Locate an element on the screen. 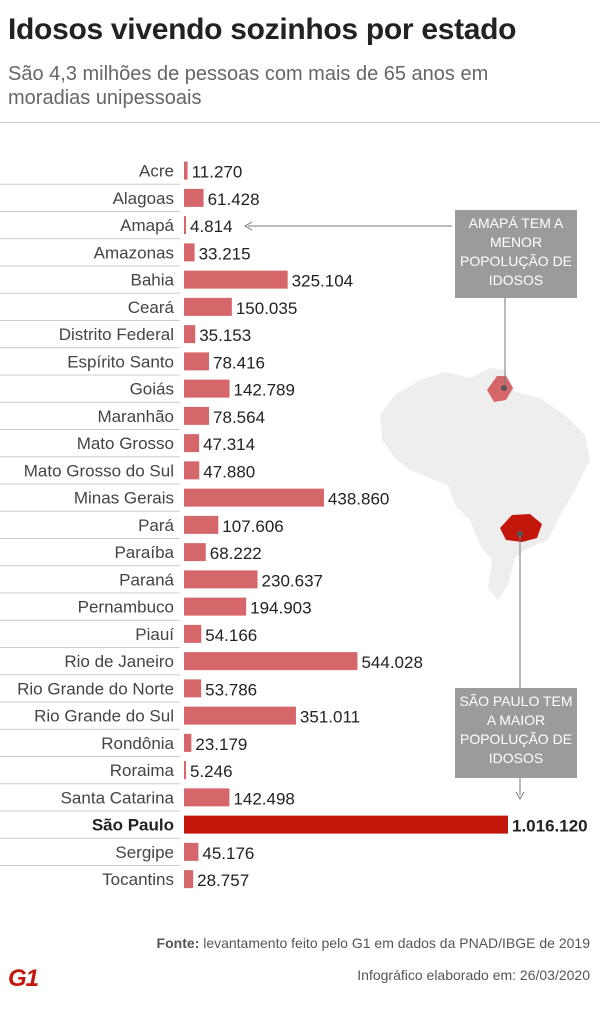  g1-logo: G1 is located at coordinates (23, 978).